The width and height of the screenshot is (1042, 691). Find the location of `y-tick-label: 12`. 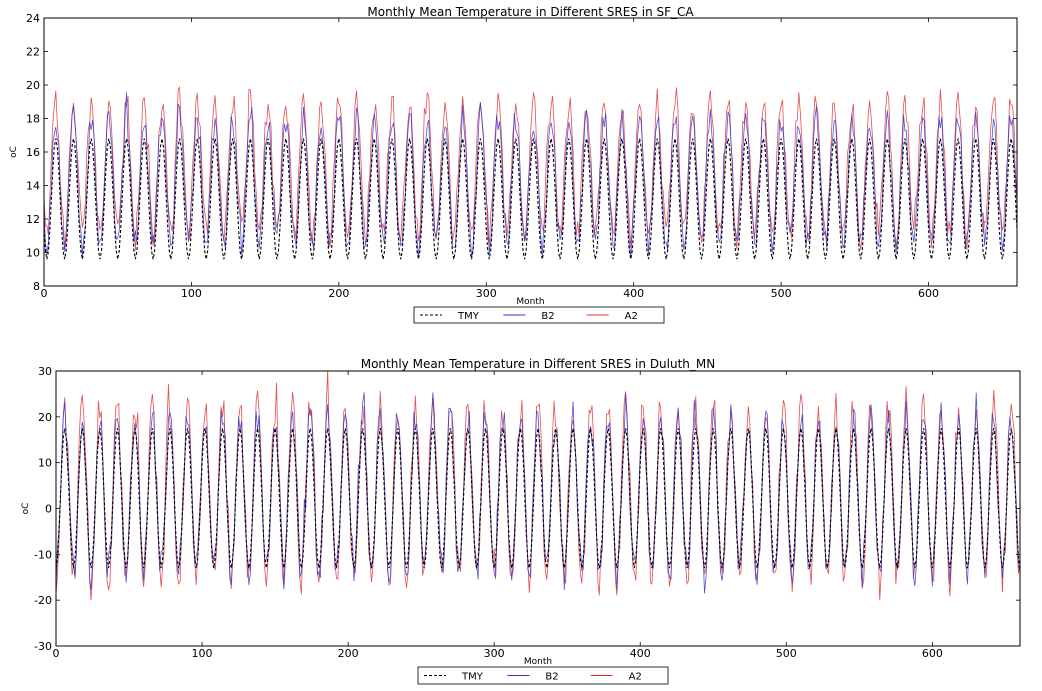

y-tick-label: 12 is located at coordinates (33, 219).